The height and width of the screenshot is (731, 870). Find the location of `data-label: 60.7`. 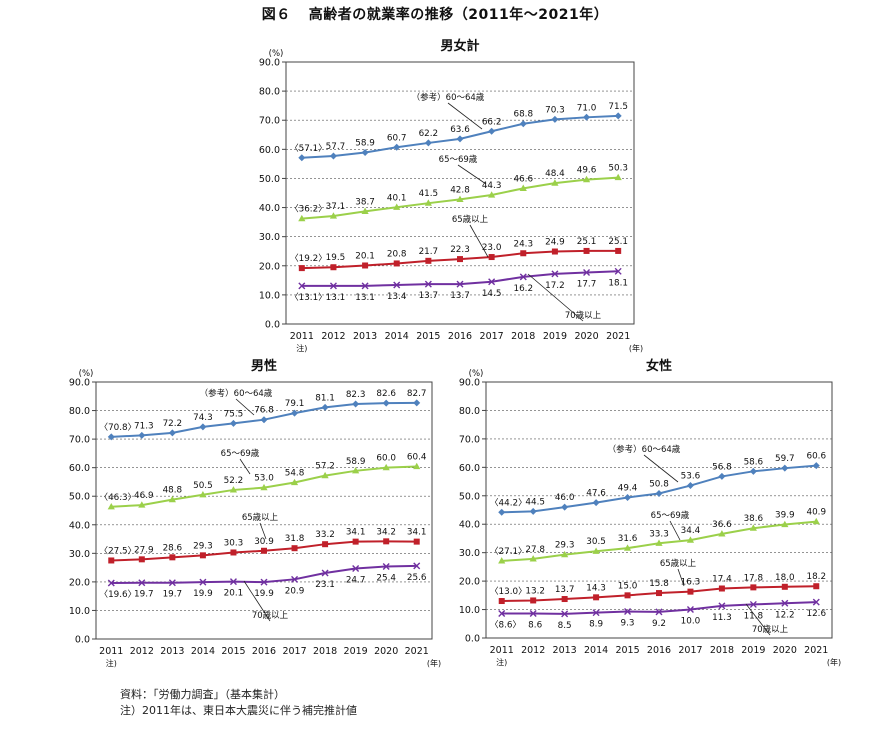

data-label: 60.7 is located at coordinates (397, 138).